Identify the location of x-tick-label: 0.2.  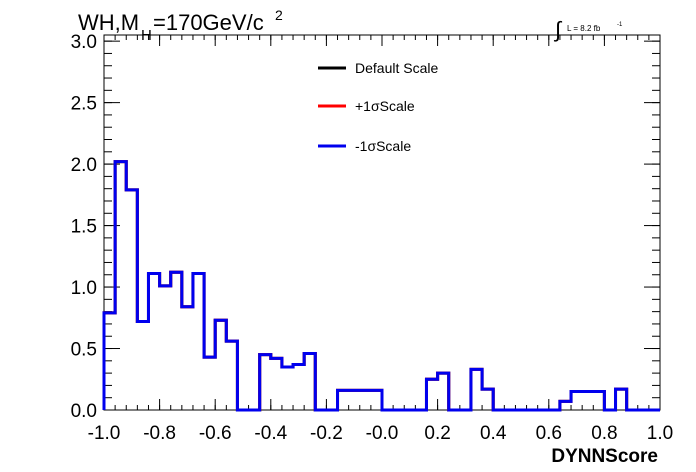
(437, 433).